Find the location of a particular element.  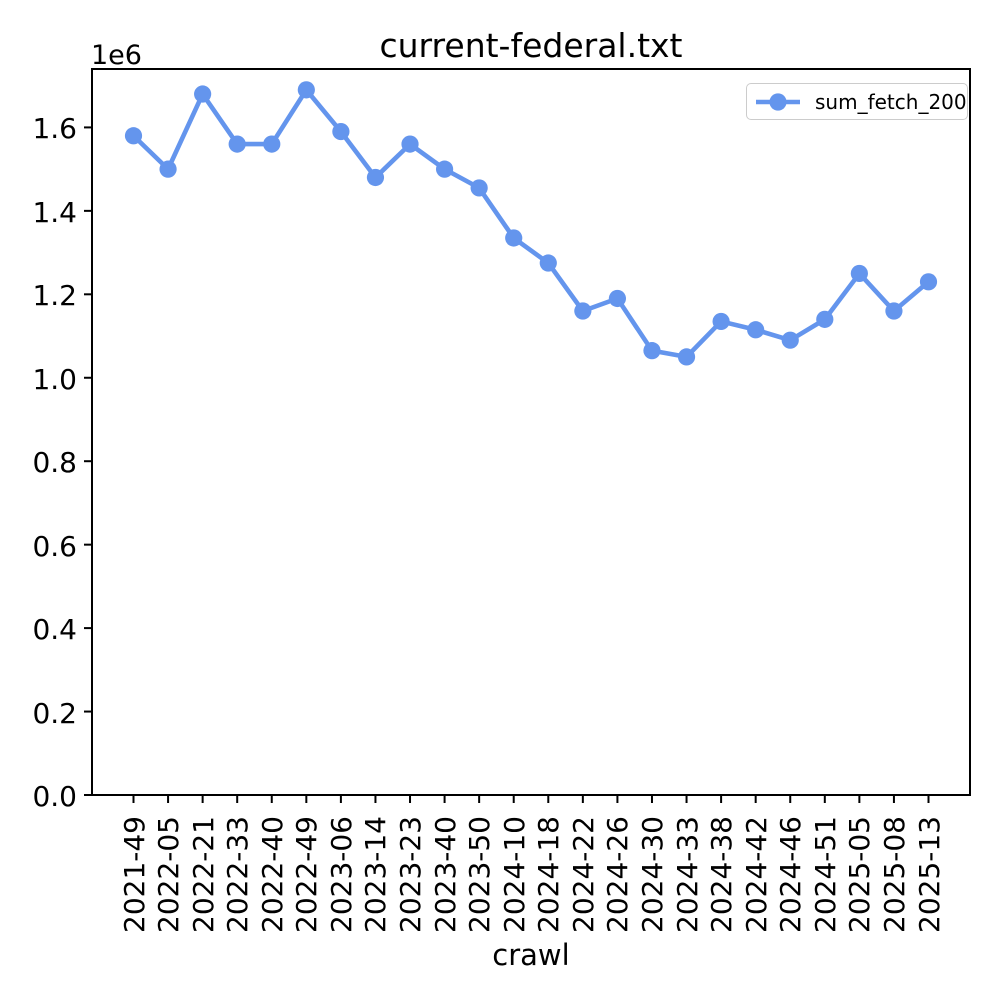

x-tick-label: 2024-30 is located at coordinates (652, 874).